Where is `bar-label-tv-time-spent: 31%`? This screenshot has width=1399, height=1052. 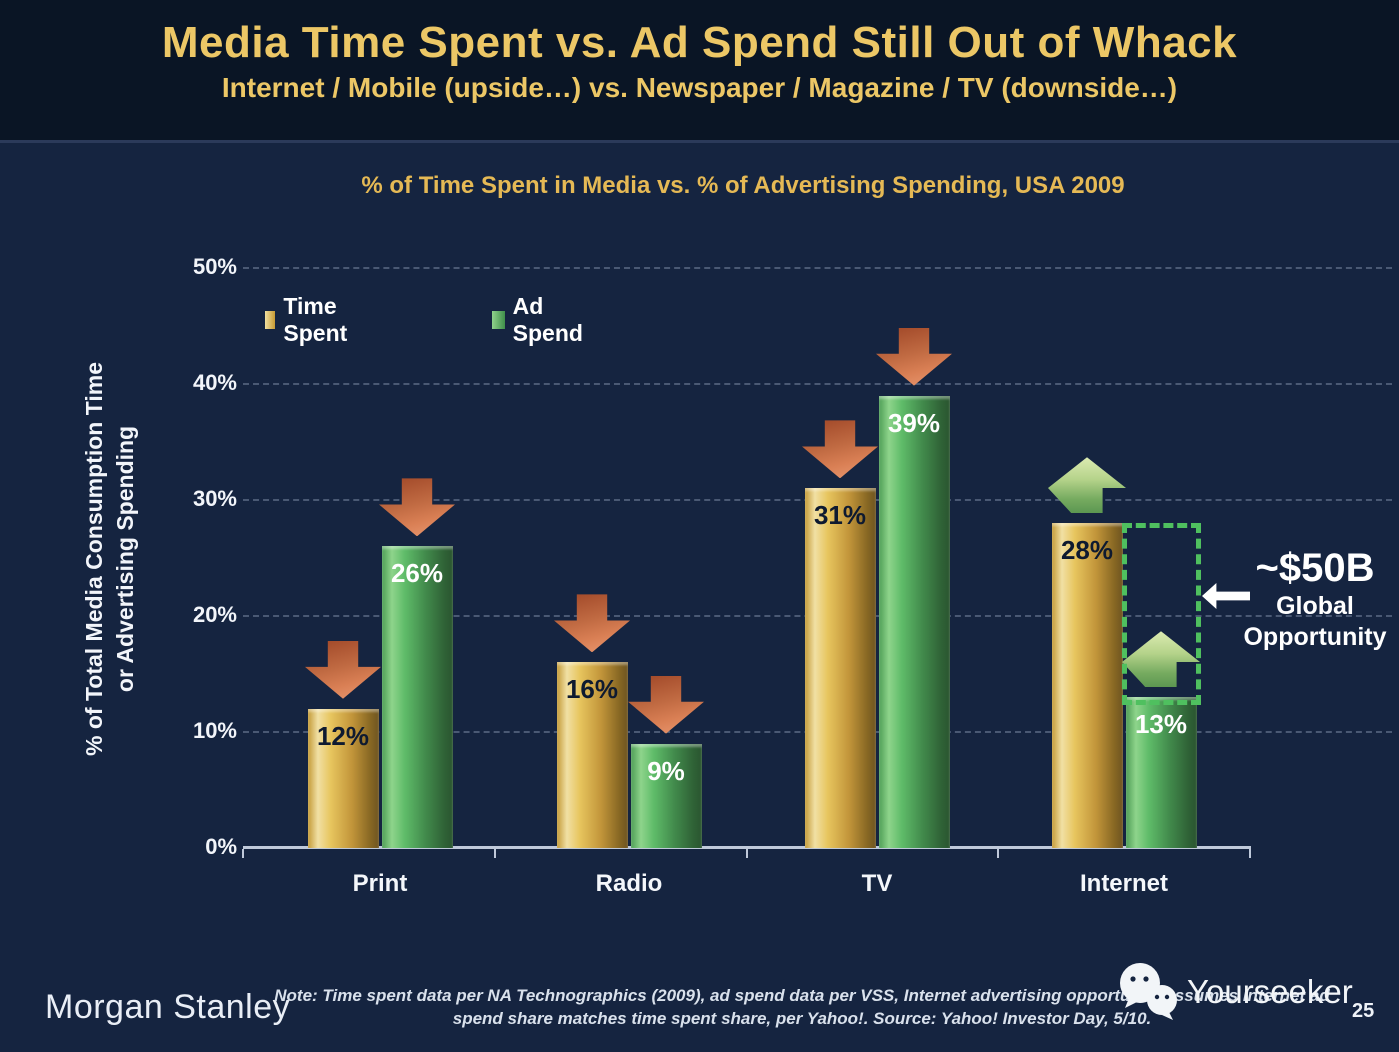 bar-label-tv-time-spent: 31% is located at coordinates (840, 515).